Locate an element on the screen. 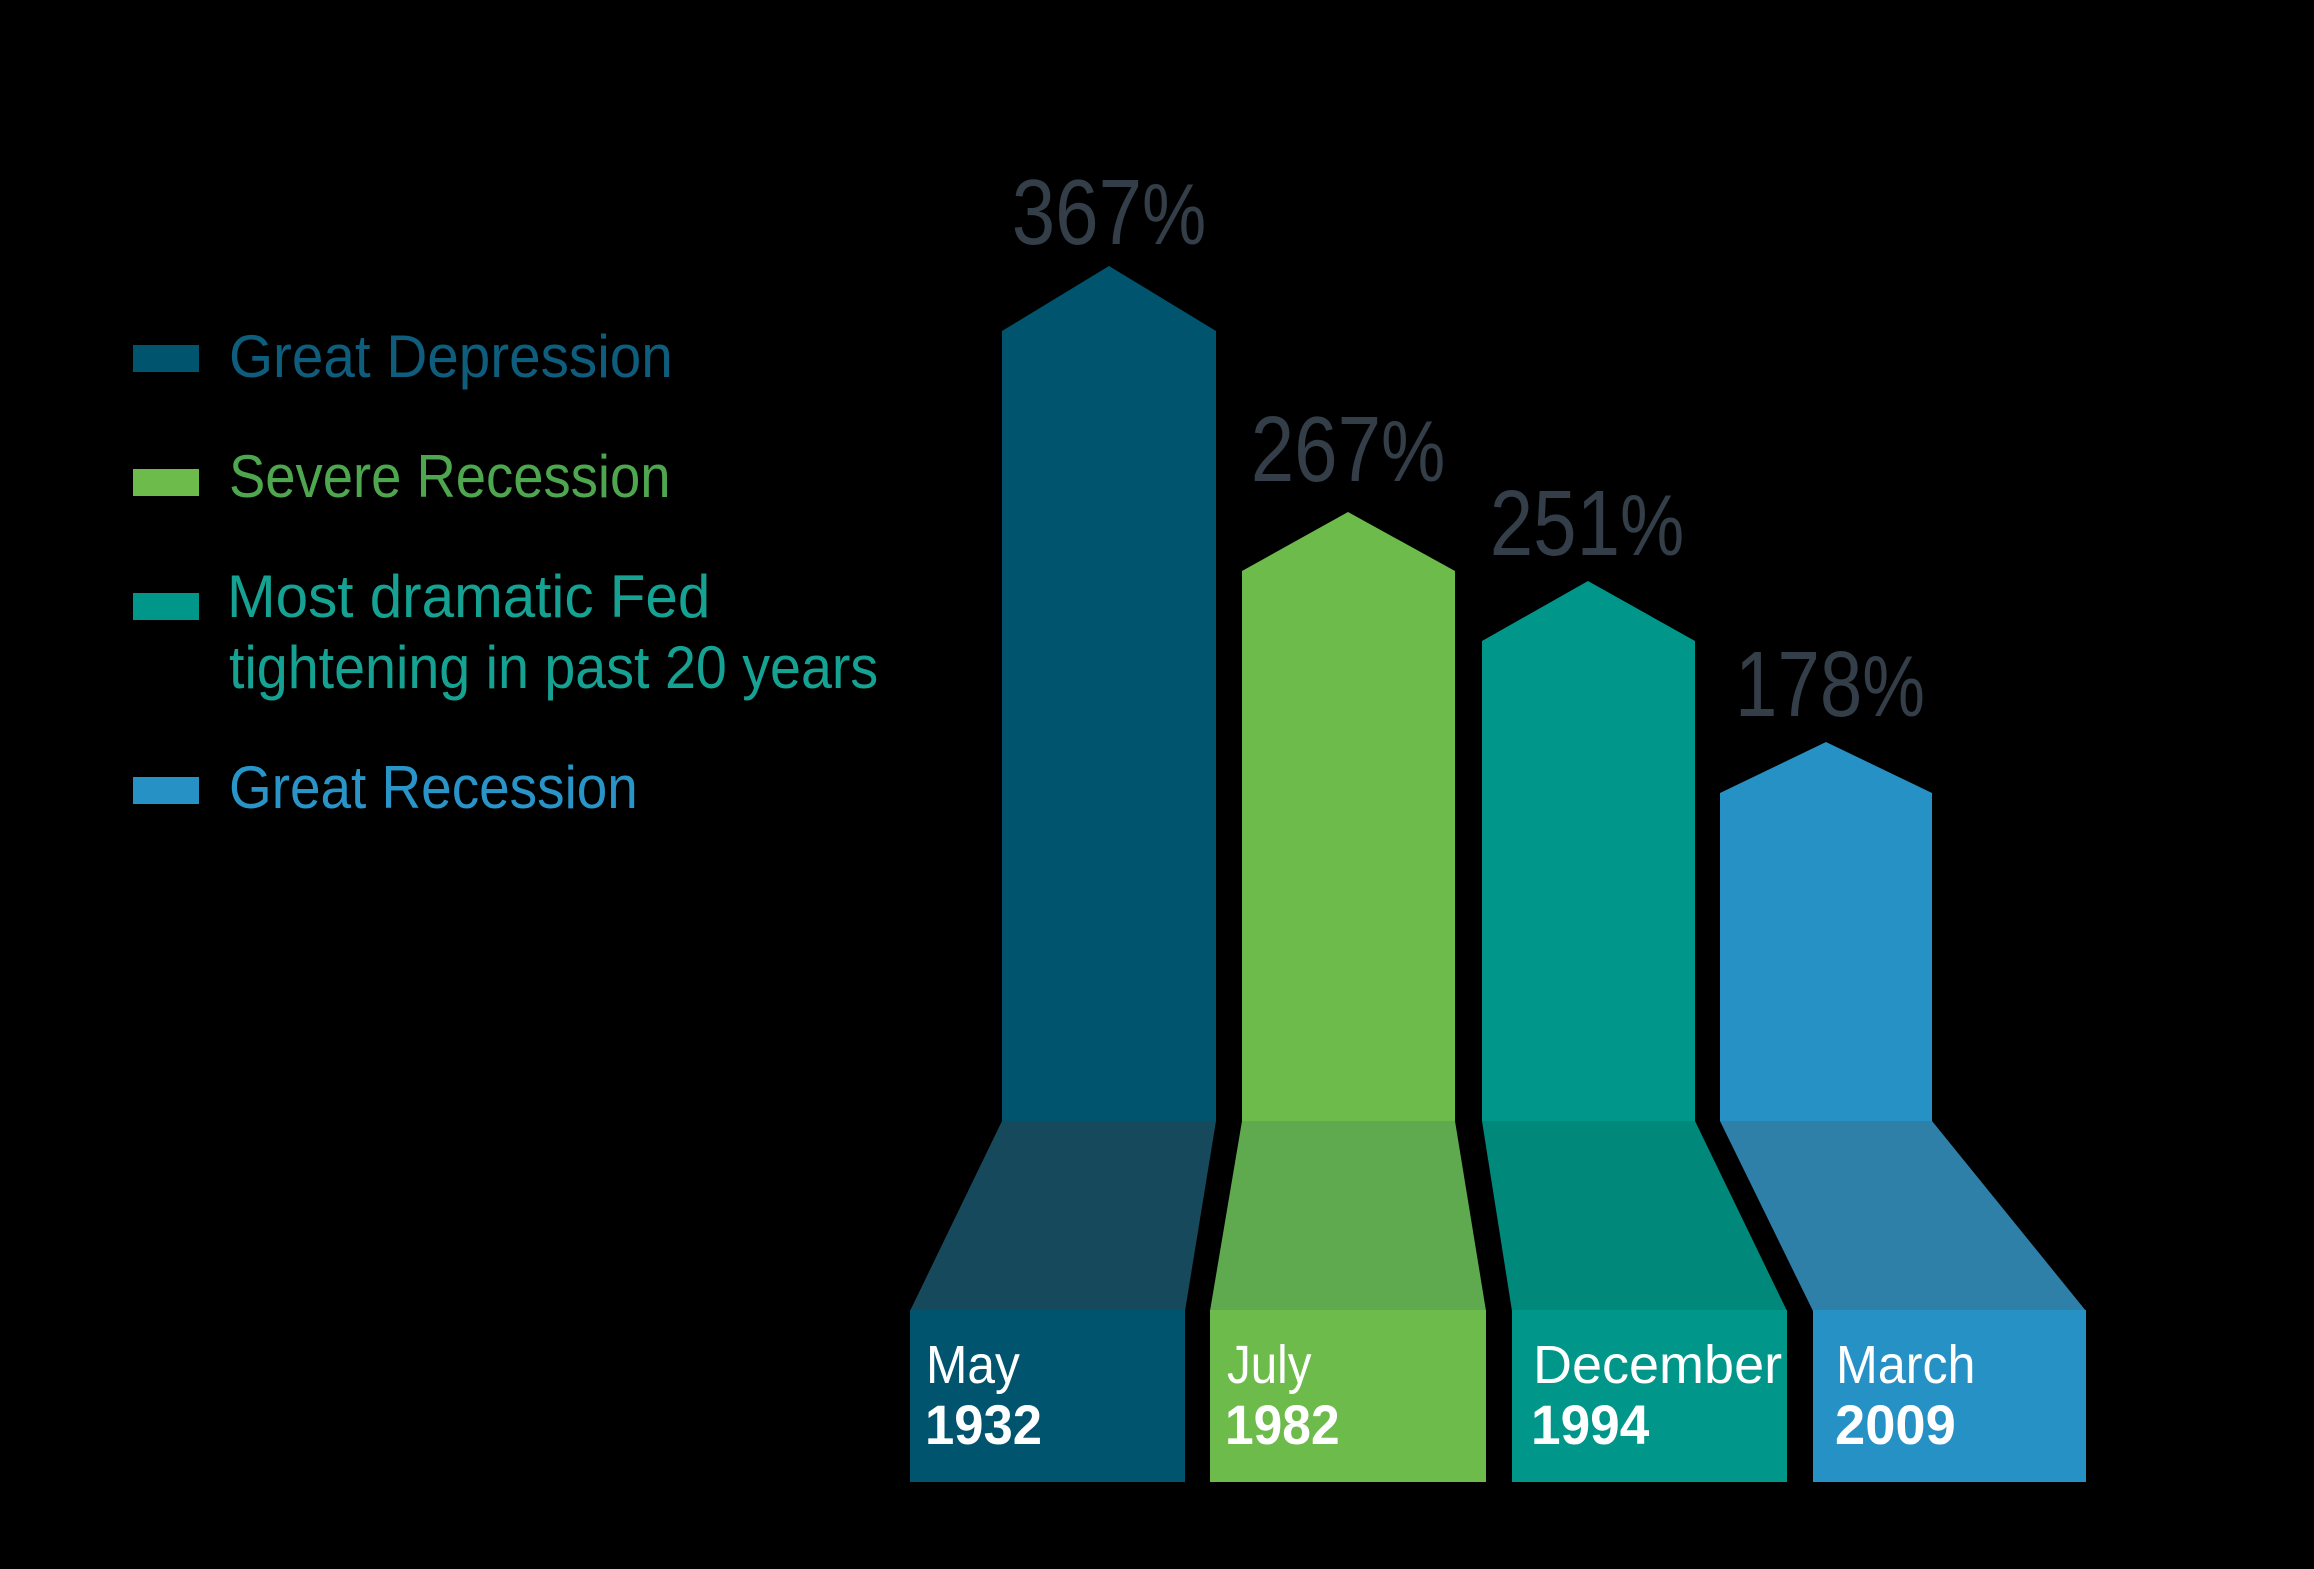  svg-text: 1994 is located at coordinates (1590, 1425).